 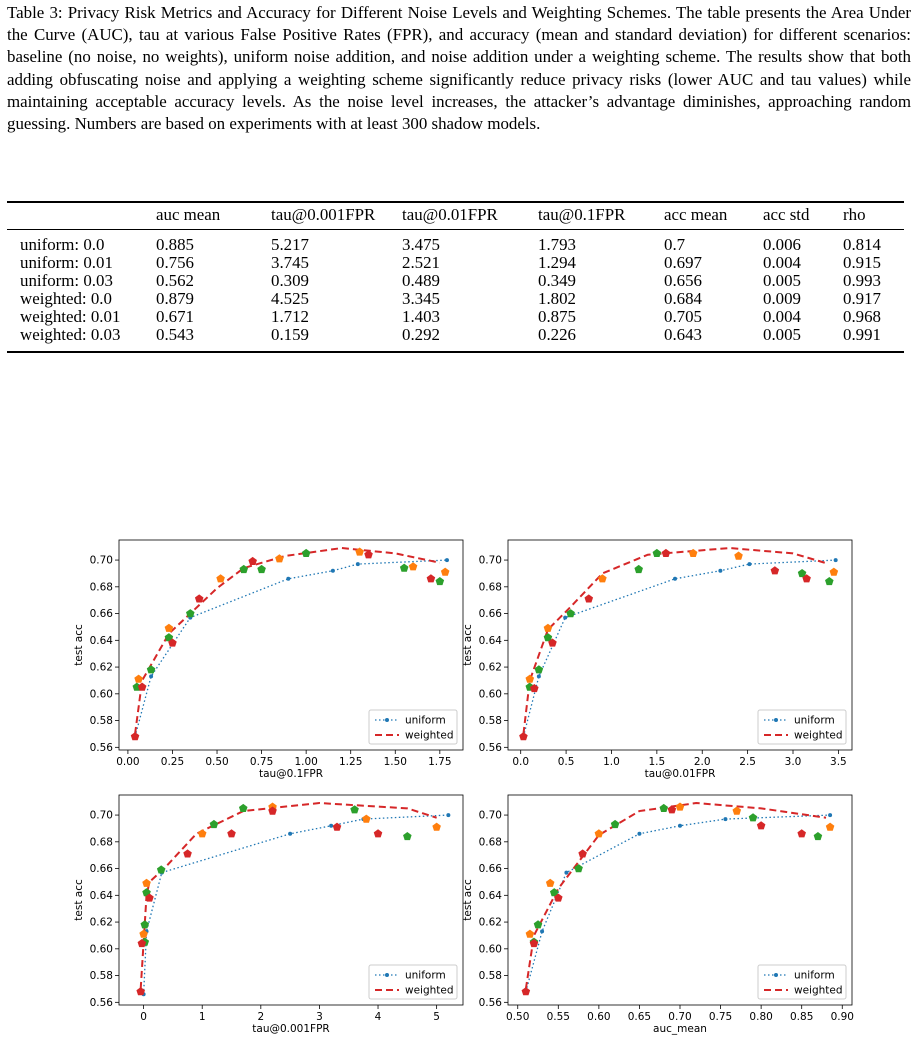 I want to click on table-cell: 1.793, so click(x=557, y=244).